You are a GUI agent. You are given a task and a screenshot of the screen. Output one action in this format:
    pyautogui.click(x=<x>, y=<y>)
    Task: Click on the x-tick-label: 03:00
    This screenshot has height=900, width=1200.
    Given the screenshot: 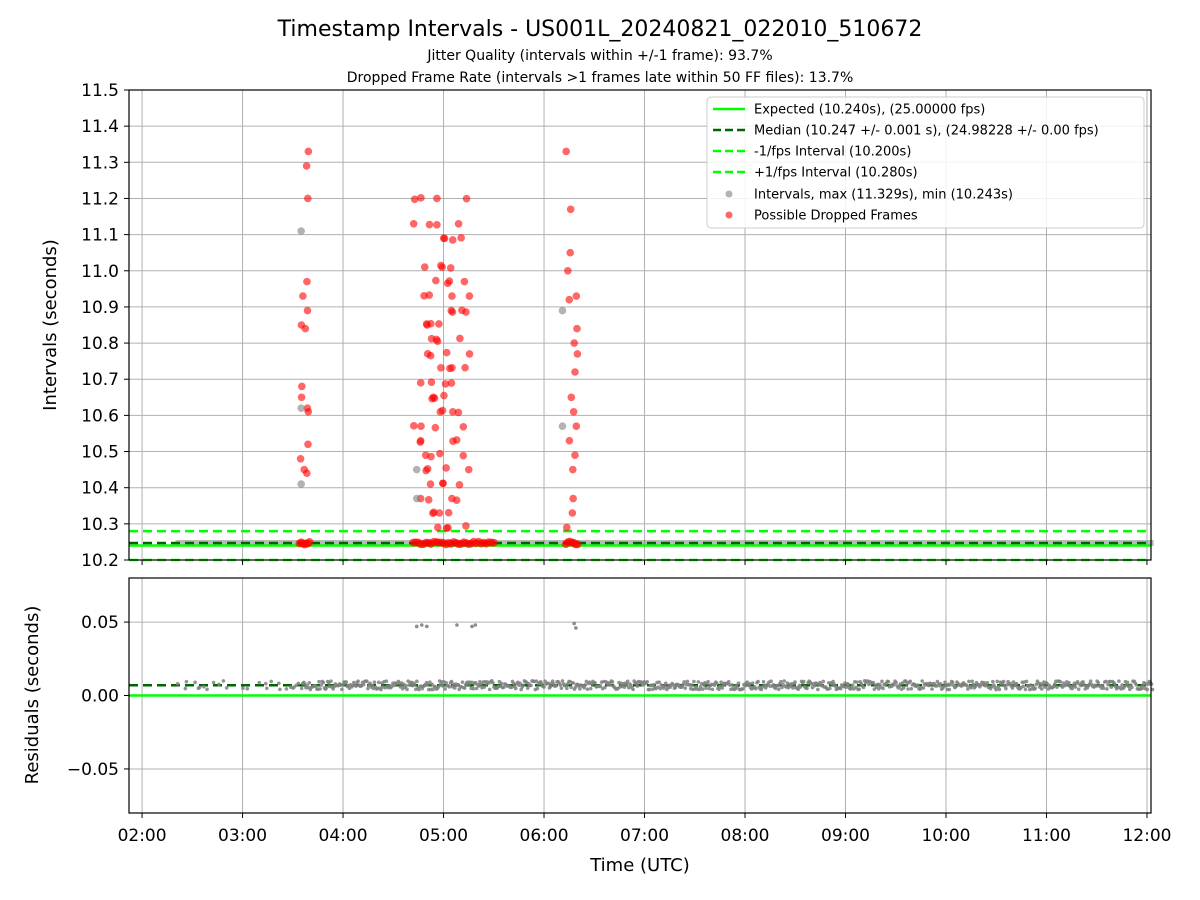 What is the action you would take?
    pyautogui.click(x=242, y=836)
    